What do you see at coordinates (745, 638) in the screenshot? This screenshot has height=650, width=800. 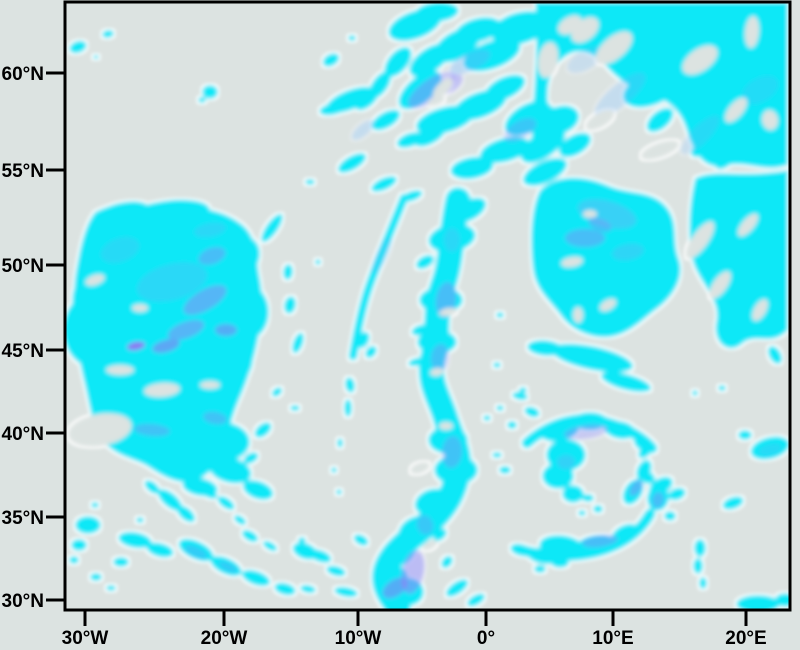 I see `x-tick-label: 20°E` at bounding box center [745, 638].